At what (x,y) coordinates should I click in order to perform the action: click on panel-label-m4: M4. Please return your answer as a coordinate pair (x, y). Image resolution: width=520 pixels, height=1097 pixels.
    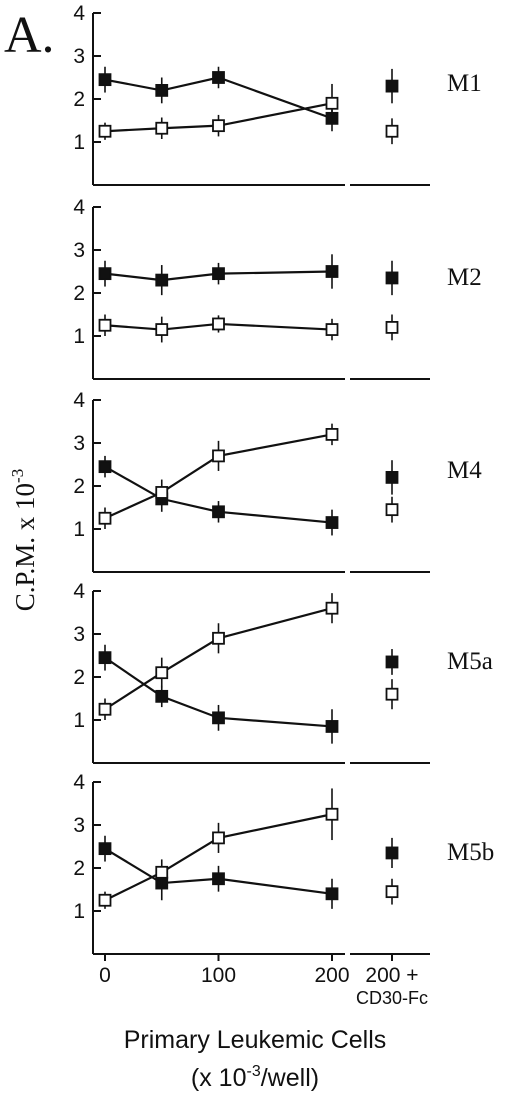
    Looking at the image, I should click on (464, 470).